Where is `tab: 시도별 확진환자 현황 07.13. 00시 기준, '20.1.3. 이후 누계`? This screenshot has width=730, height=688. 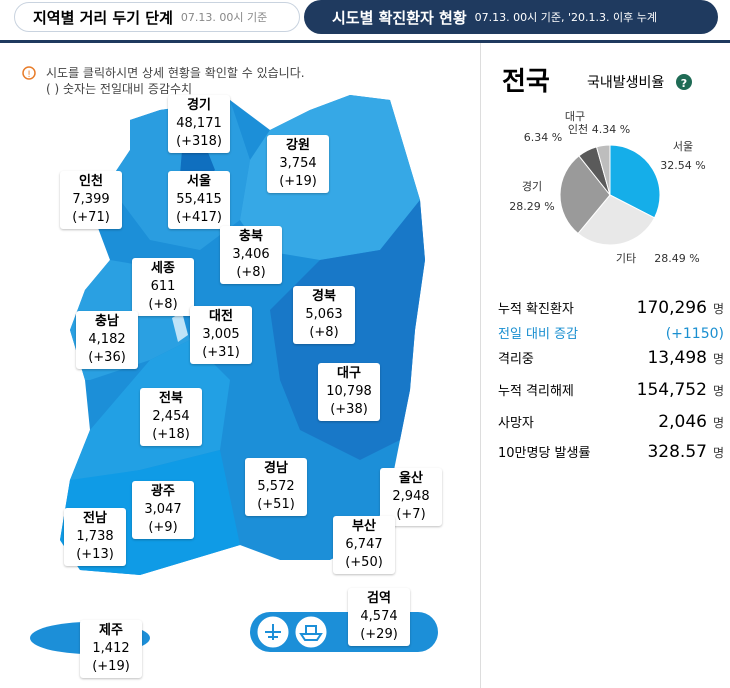
tab: 시도별 확진환자 현황 07.13. 00시 기준, '20.1.3. 이후 누계 is located at coordinates (511, 17).